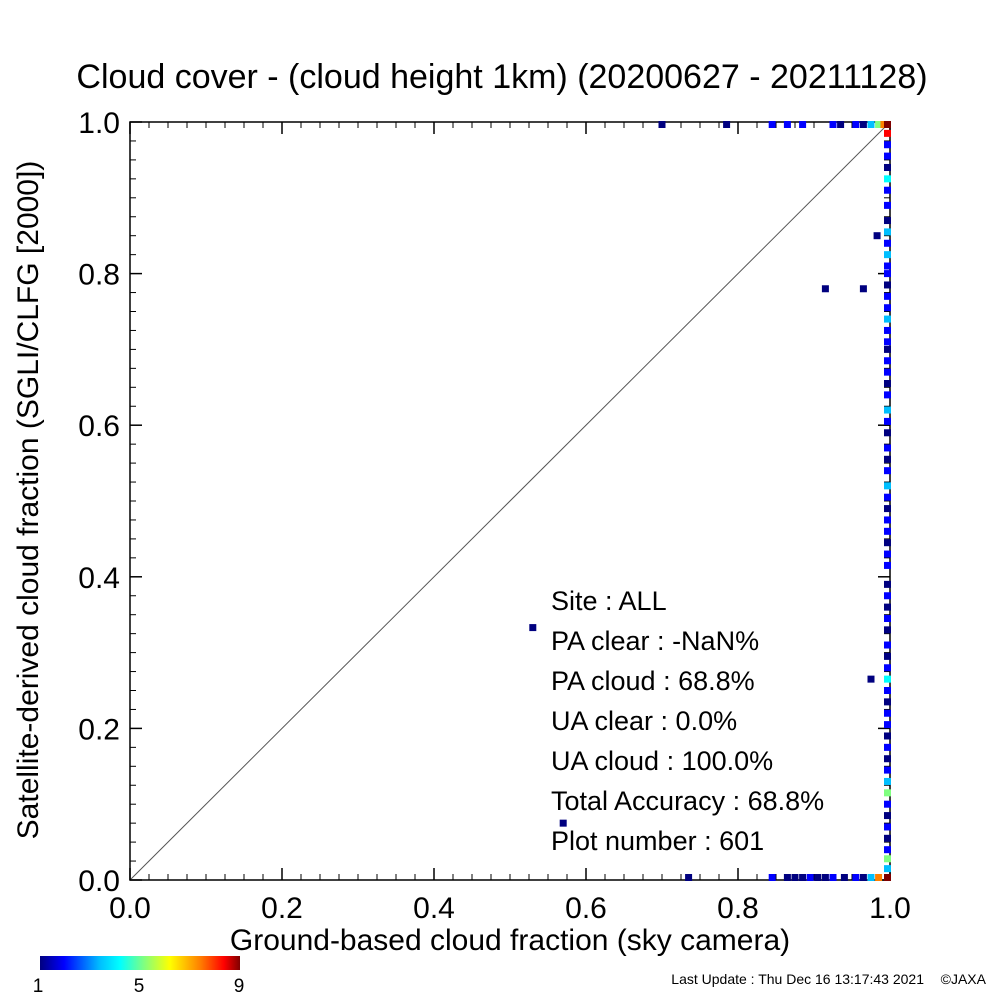 The image size is (1000, 1000). I want to click on colorbar-max-label: 9, so click(239, 986).